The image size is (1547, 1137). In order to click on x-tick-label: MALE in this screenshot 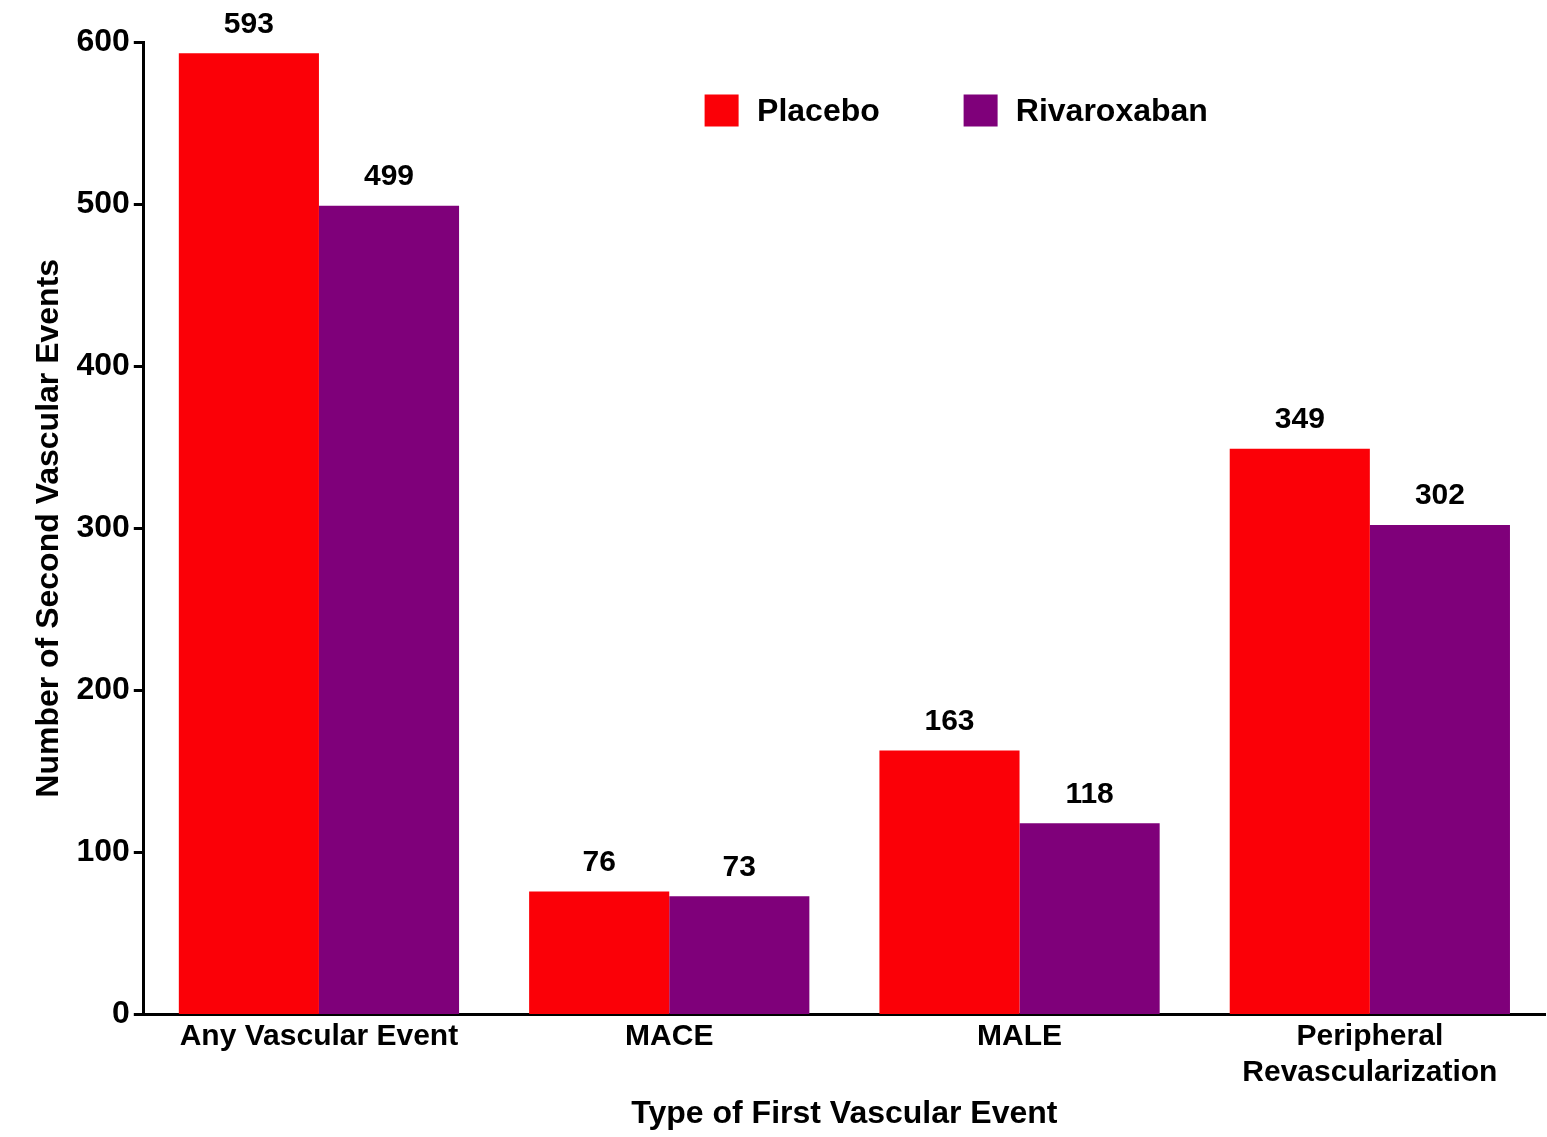, I will do `click(1020, 1034)`.